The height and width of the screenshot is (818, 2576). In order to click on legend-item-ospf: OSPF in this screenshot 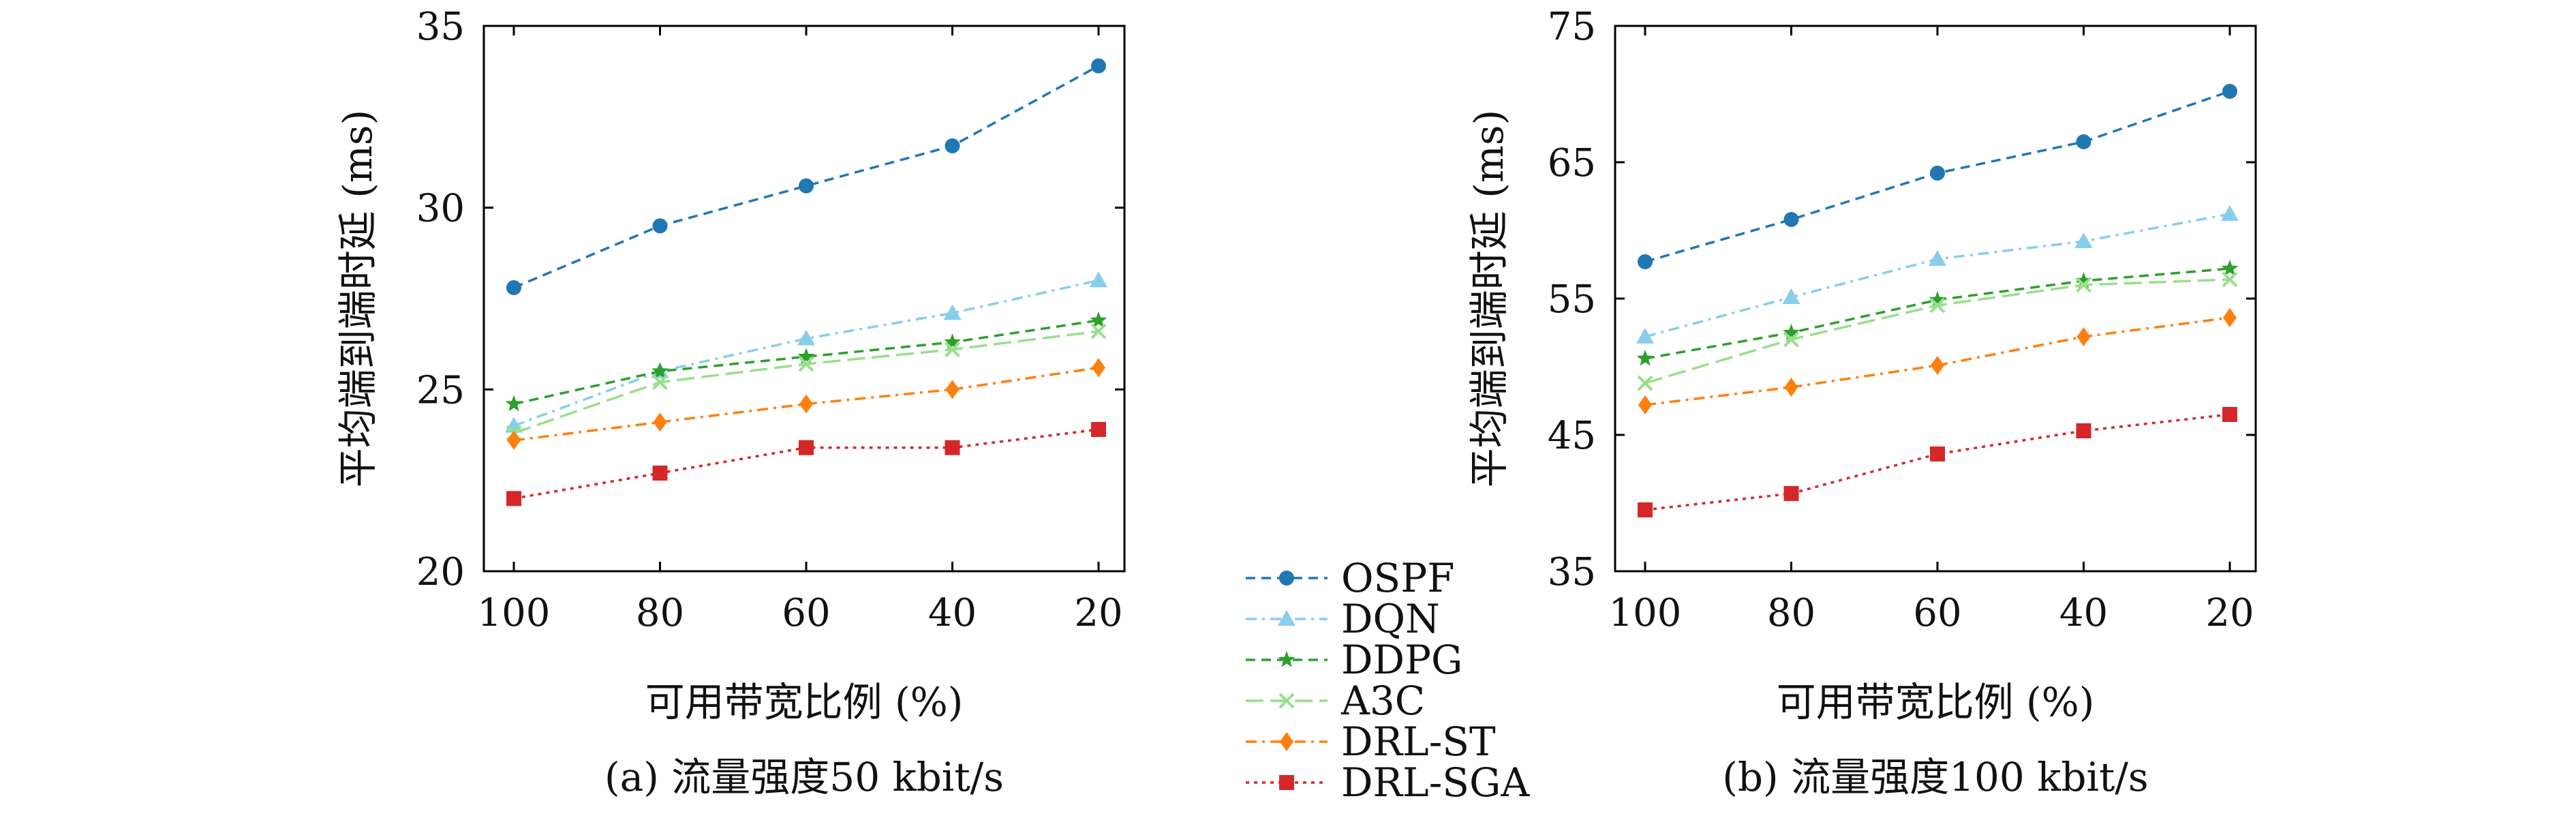, I will do `click(1350, 578)`.